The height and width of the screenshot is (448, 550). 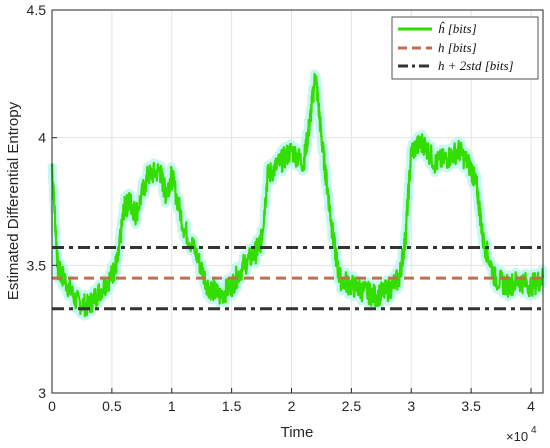 I want to click on y-tick-label: 4, so click(x=42, y=138).